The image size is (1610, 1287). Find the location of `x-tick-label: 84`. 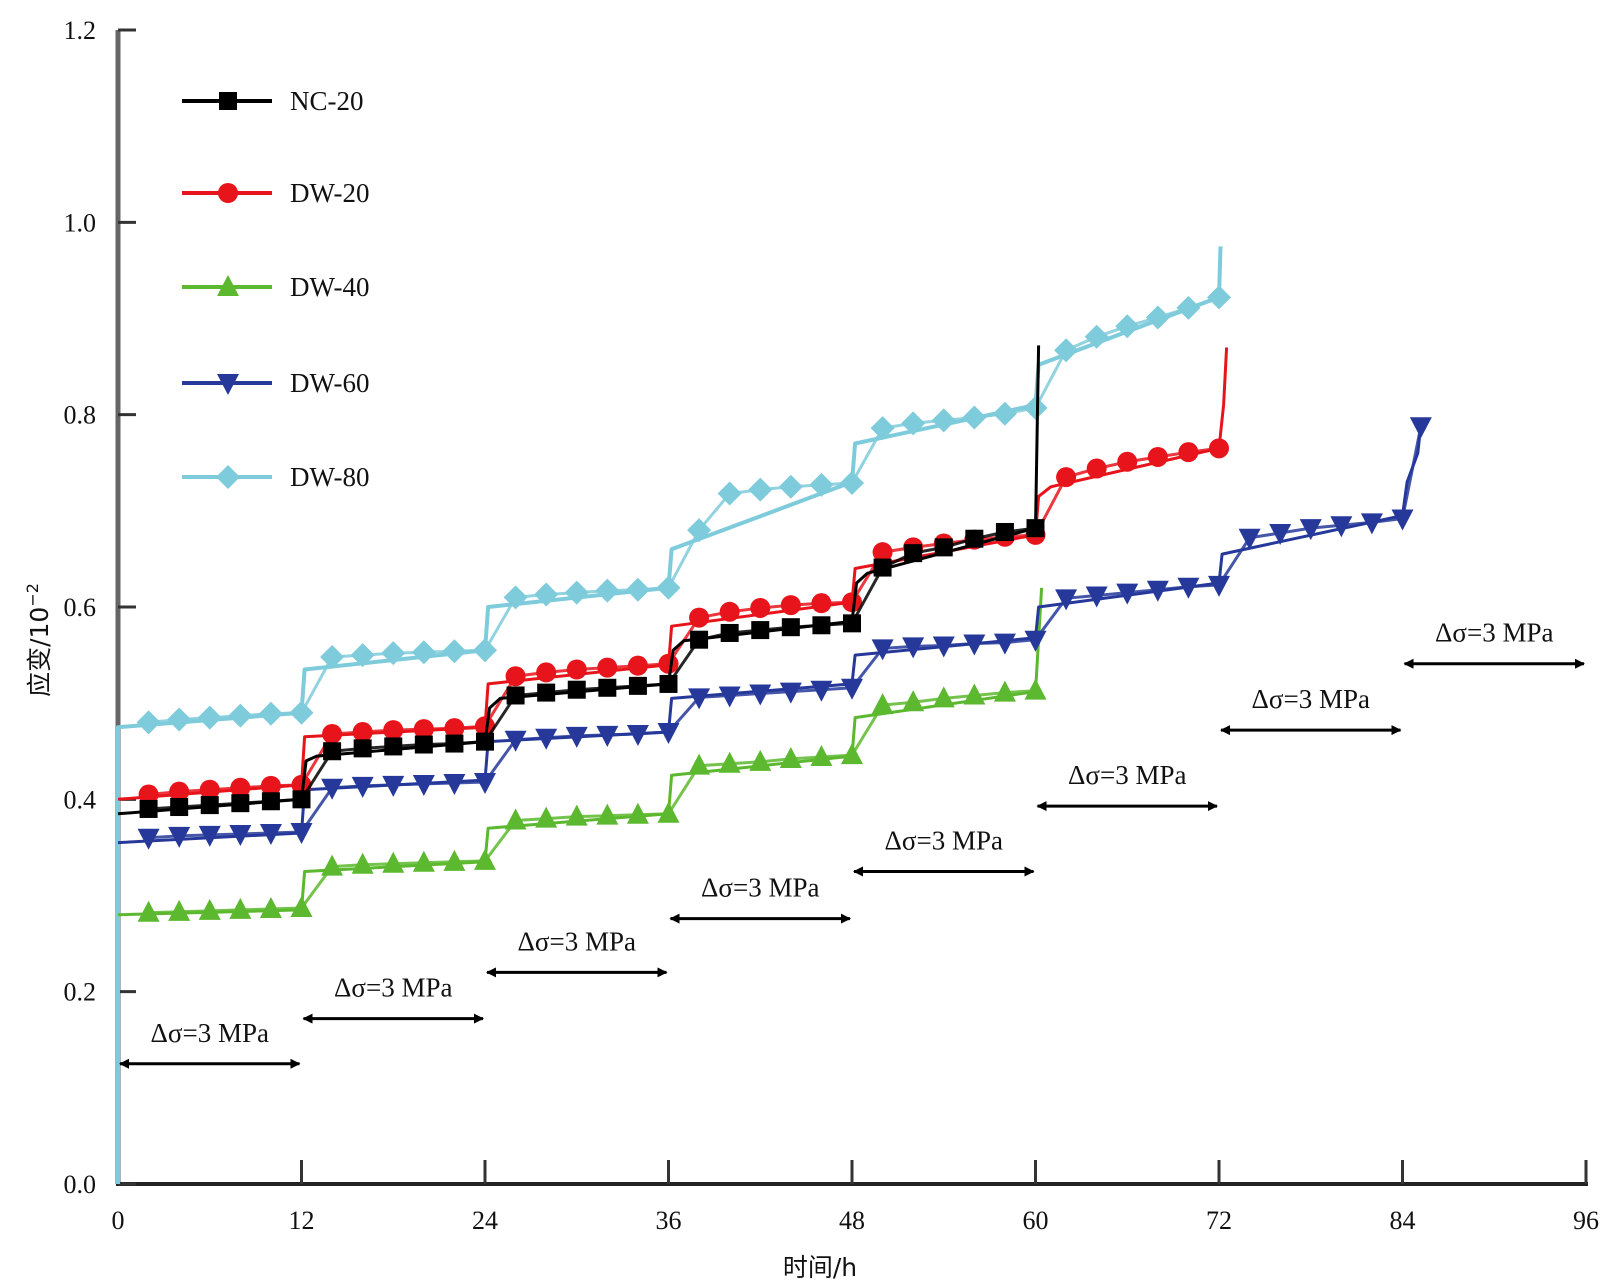

x-tick-label: 84 is located at coordinates (1403, 1220).